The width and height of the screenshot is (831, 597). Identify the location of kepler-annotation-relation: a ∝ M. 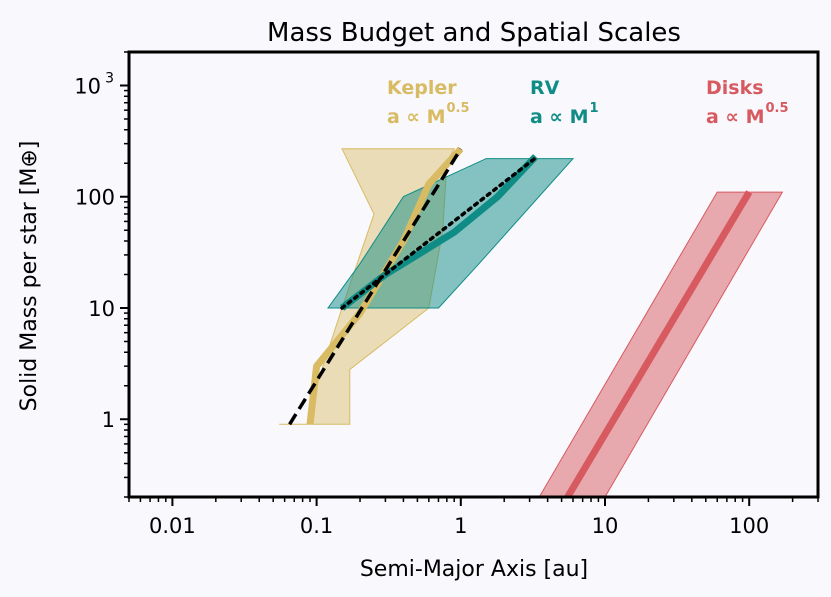
(416, 117).